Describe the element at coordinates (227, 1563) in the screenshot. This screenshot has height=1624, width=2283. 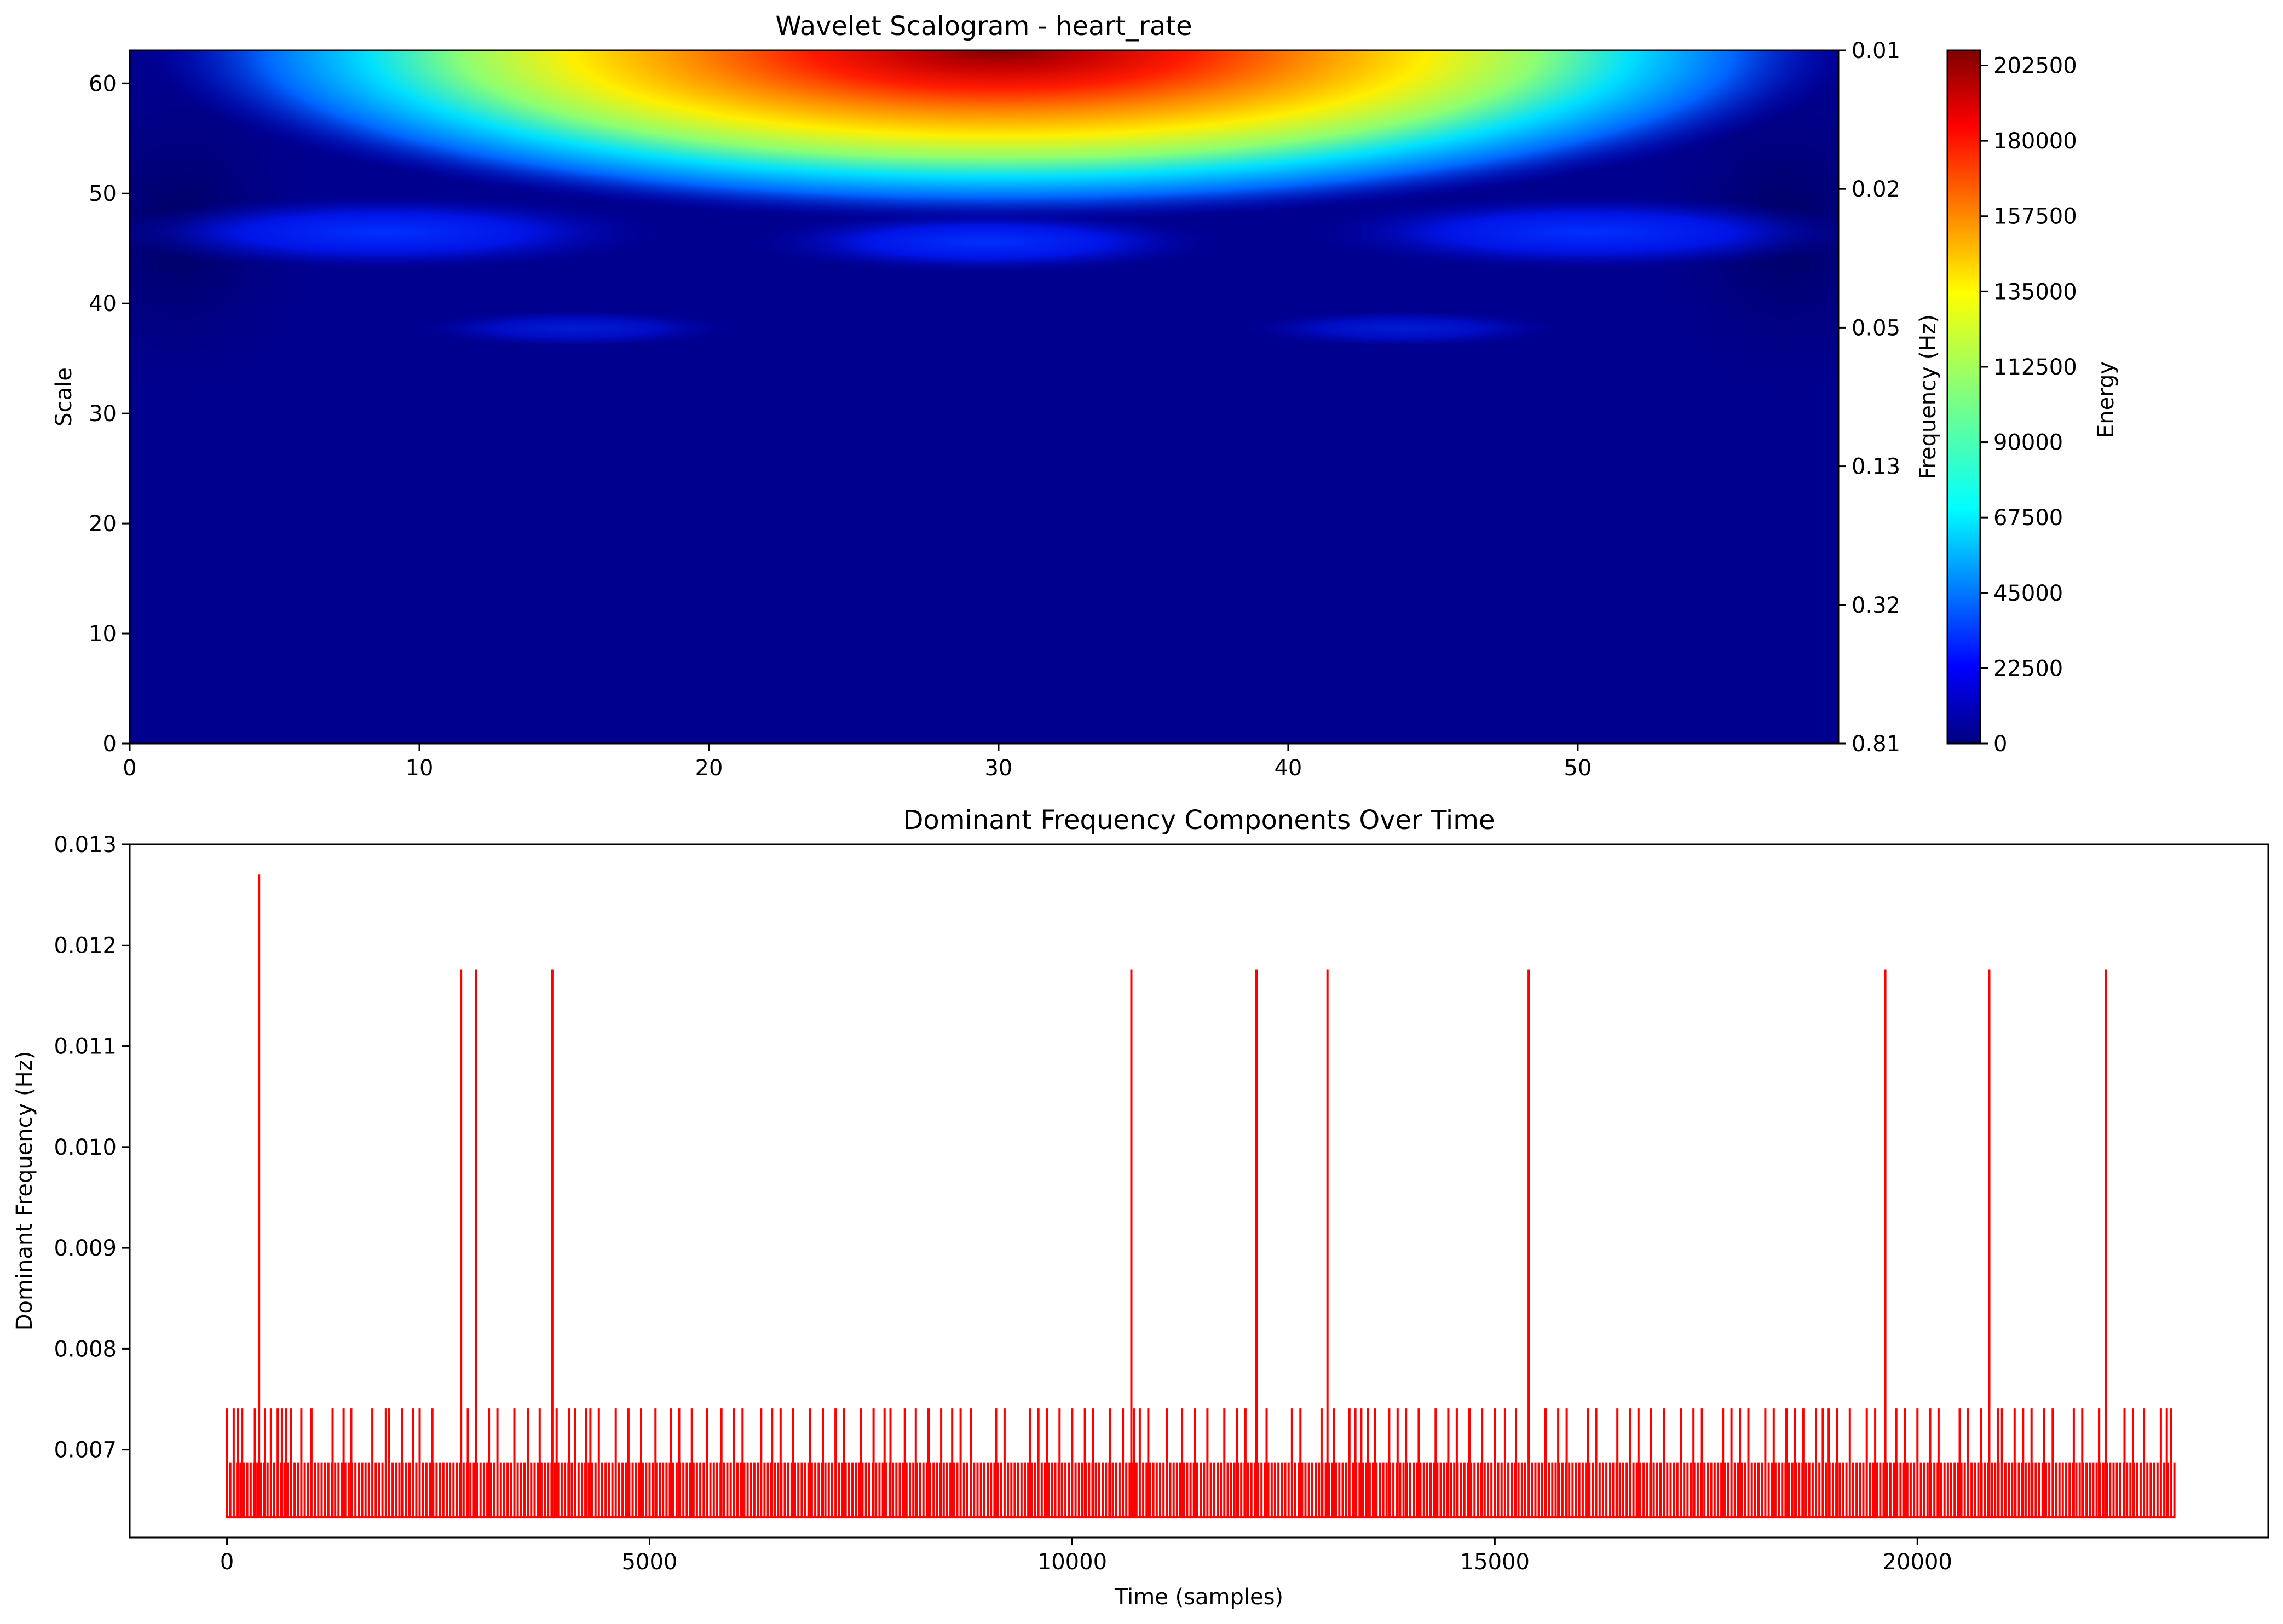
I see `dominant-frequency-x-tick-label: 0` at that location.